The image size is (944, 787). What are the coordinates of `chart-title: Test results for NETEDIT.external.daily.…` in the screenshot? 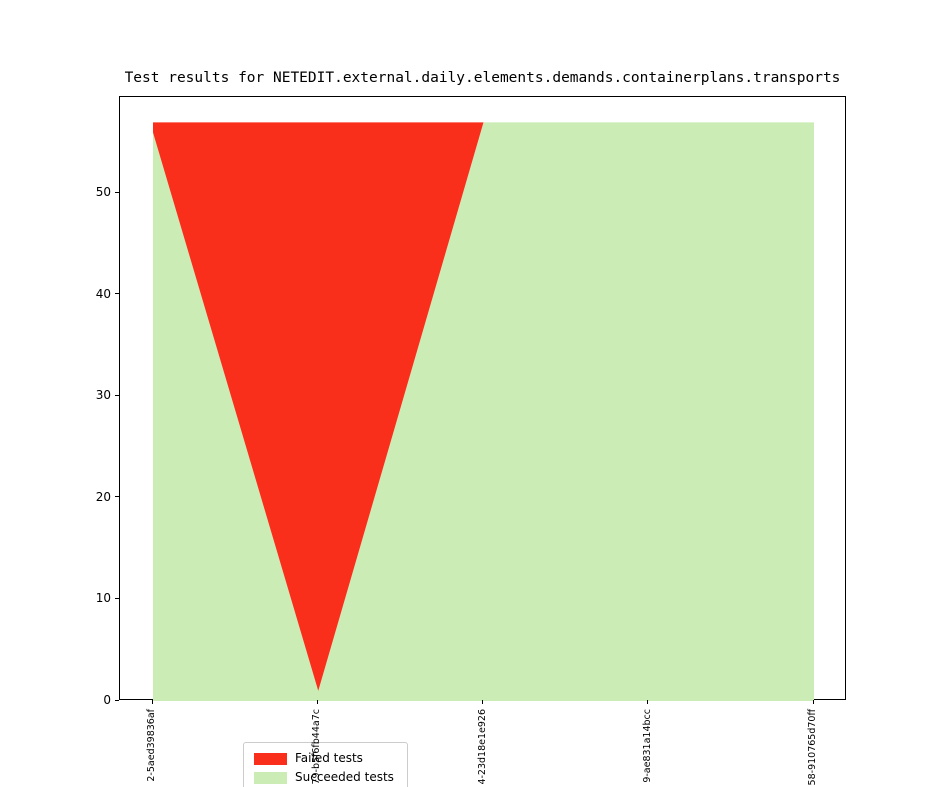 It's located at (482, 78).